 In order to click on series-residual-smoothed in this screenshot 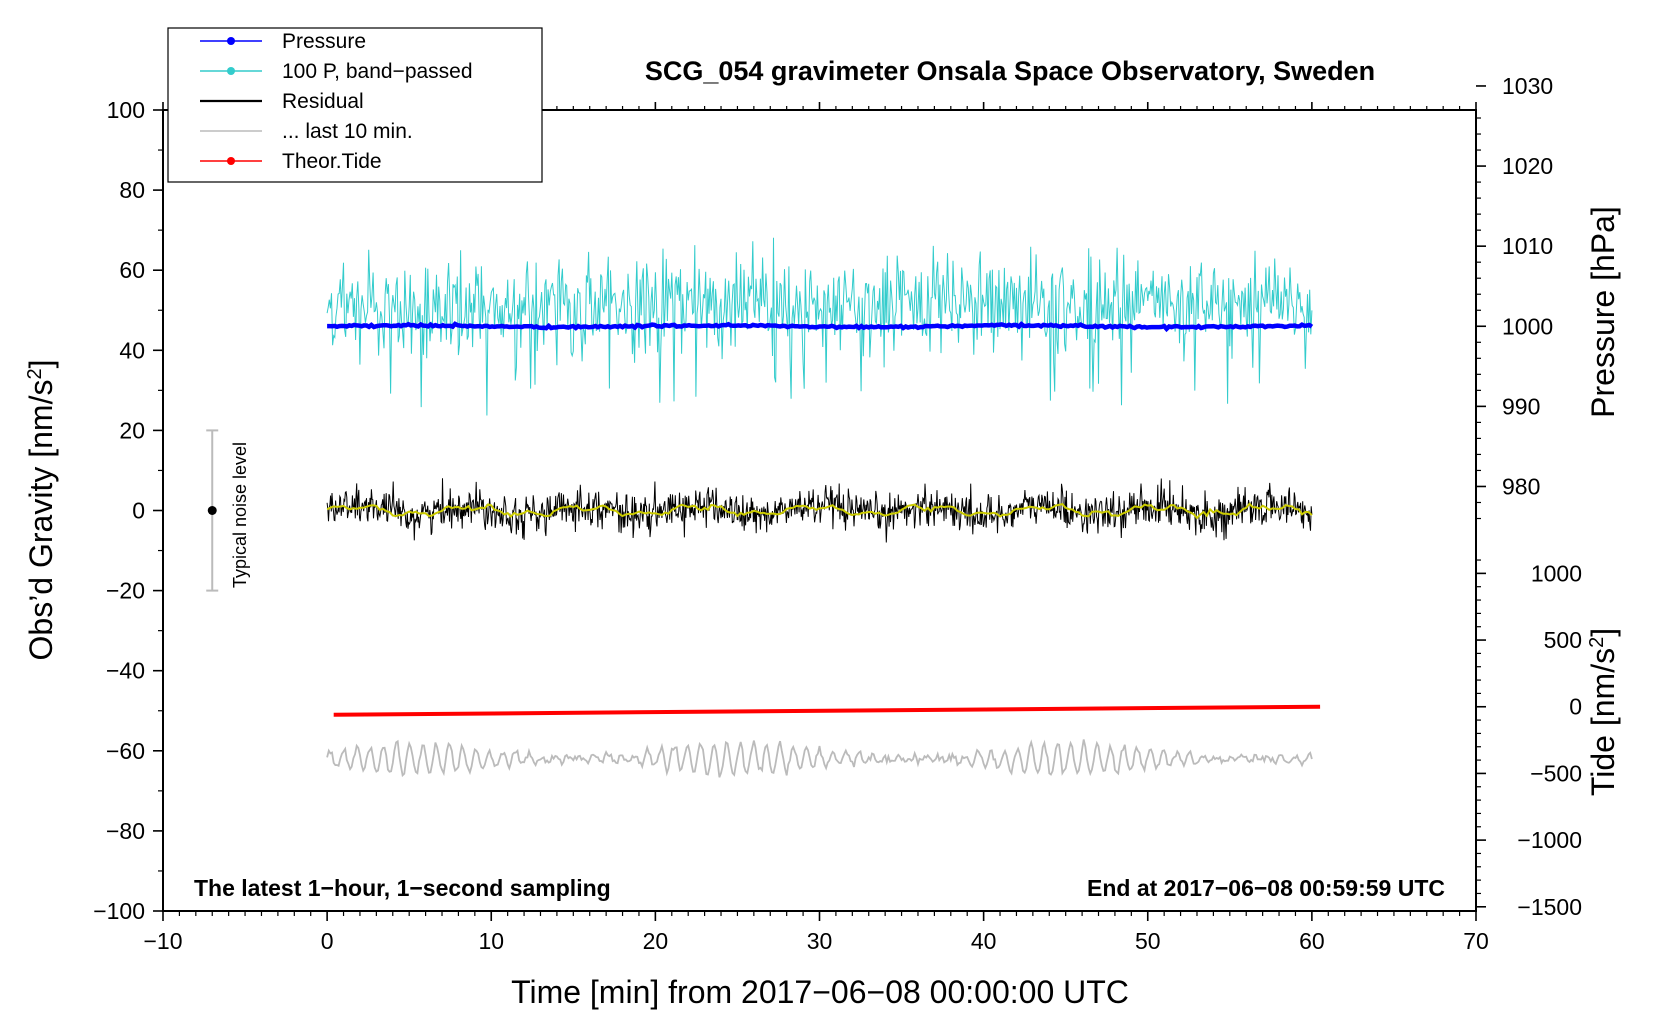, I will do `click(819, 511)`.